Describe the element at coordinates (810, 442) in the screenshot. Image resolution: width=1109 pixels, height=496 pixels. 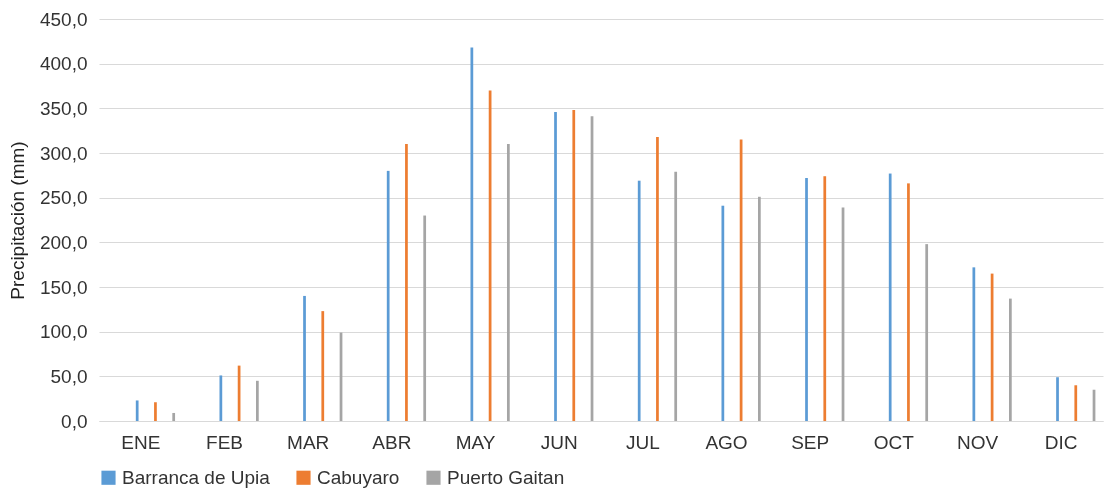
I see `x-tick-label: SEP` at that location.